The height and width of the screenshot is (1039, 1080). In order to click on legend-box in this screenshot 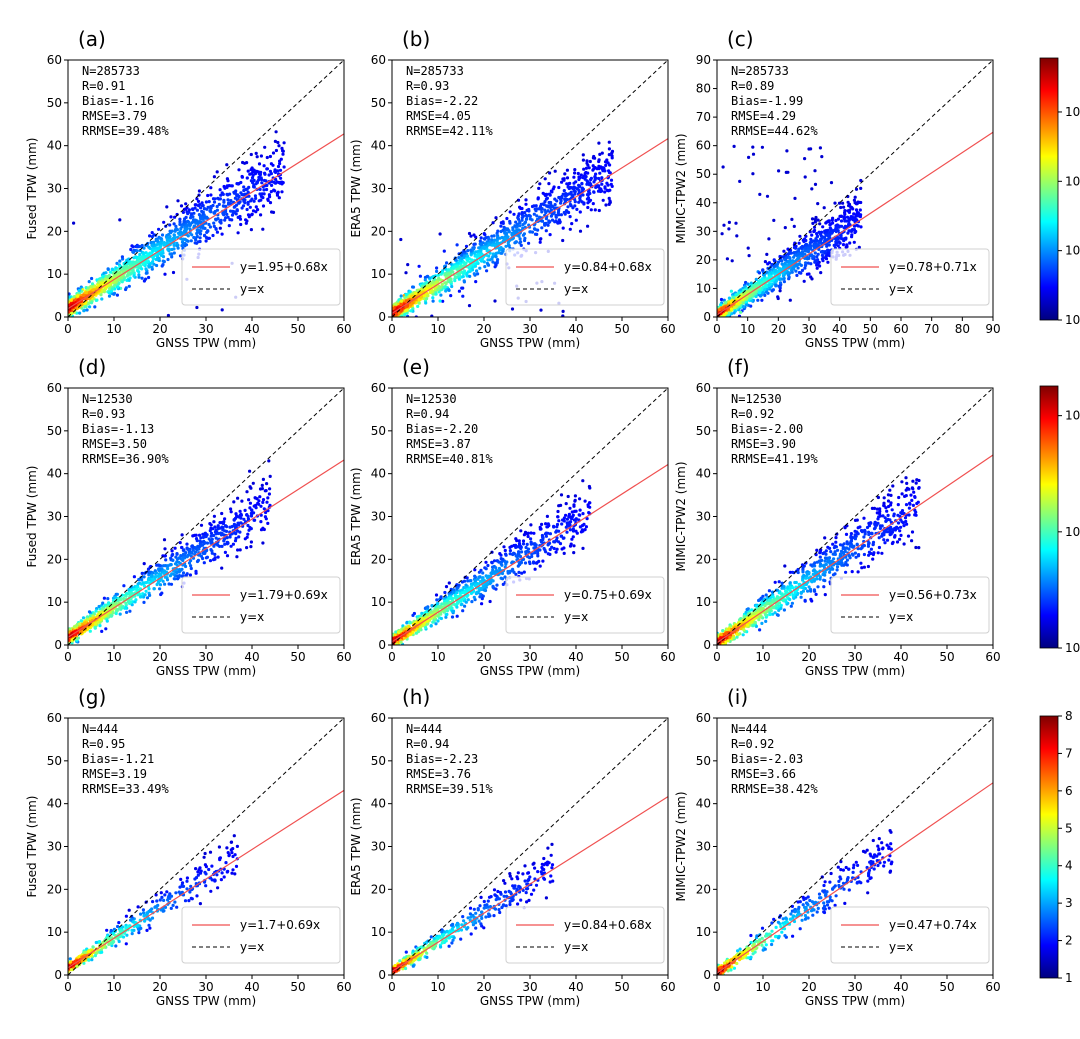, I will do `click(910, 277)`.